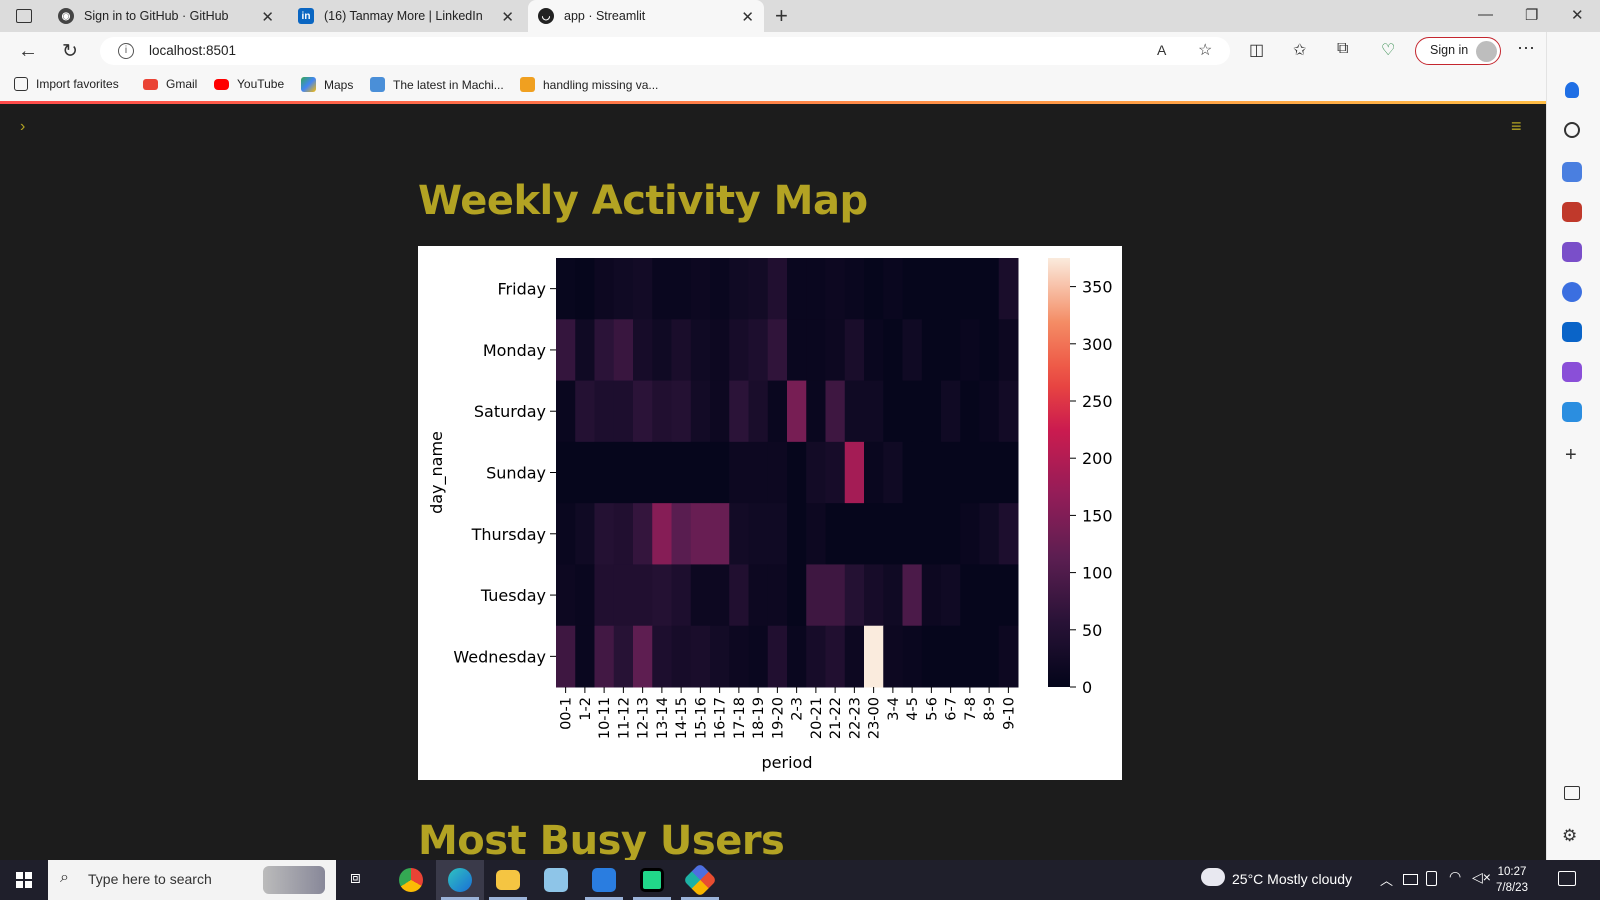 This screenshot has height=900, width=1600. Describe the element at coordinates (952, 709) in the screenshot. I see `x-tick-label: 6-7` at that location.